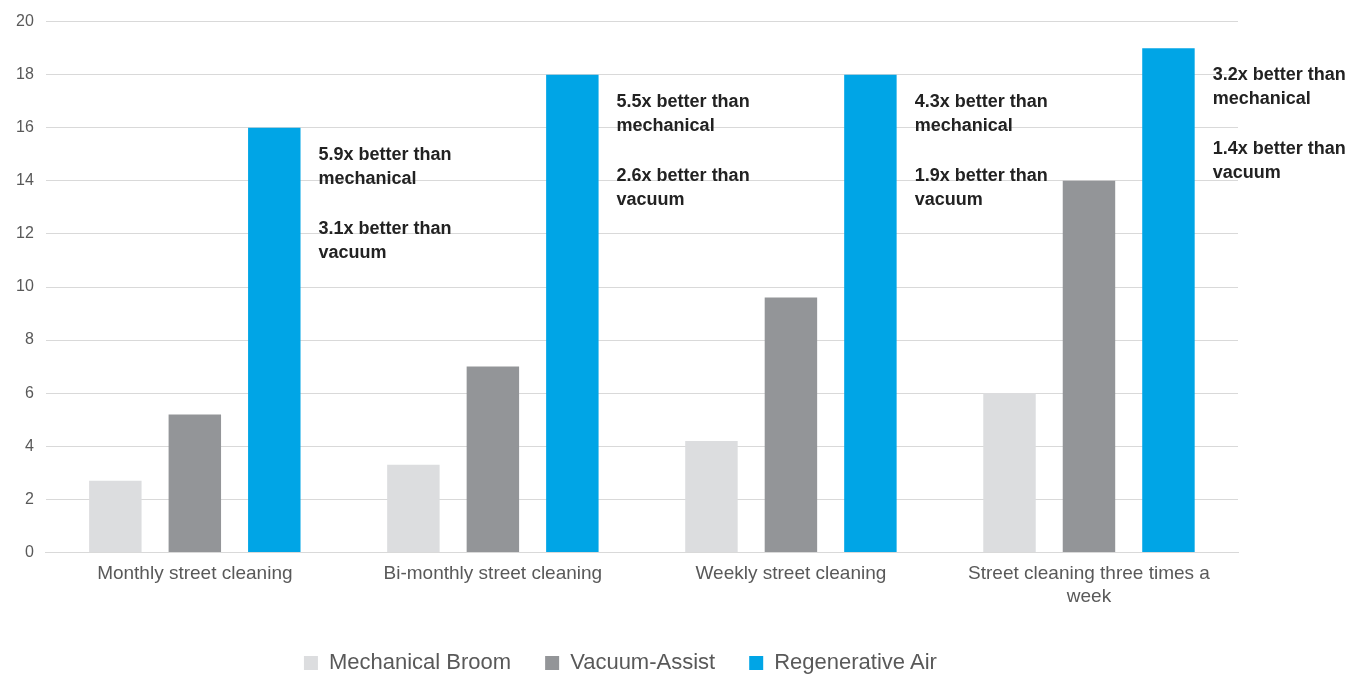 The height and width of the screenshot is (684, 1368). Describe the element at coordinates (683, 186) in the screenshot. I see `annotation: 2.6x better than vacuum` at that location.